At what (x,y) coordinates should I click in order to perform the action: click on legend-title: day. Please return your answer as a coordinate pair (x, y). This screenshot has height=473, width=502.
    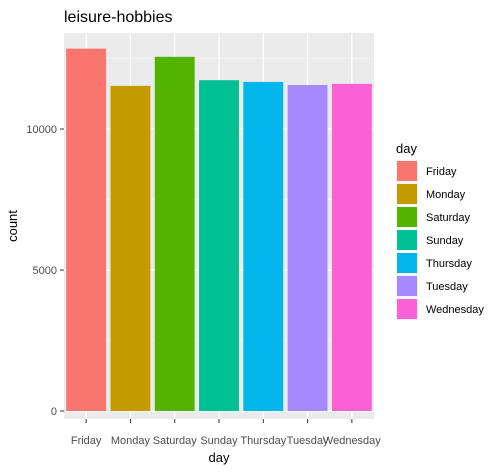
    Looking at the image, I should click on (406, 148).